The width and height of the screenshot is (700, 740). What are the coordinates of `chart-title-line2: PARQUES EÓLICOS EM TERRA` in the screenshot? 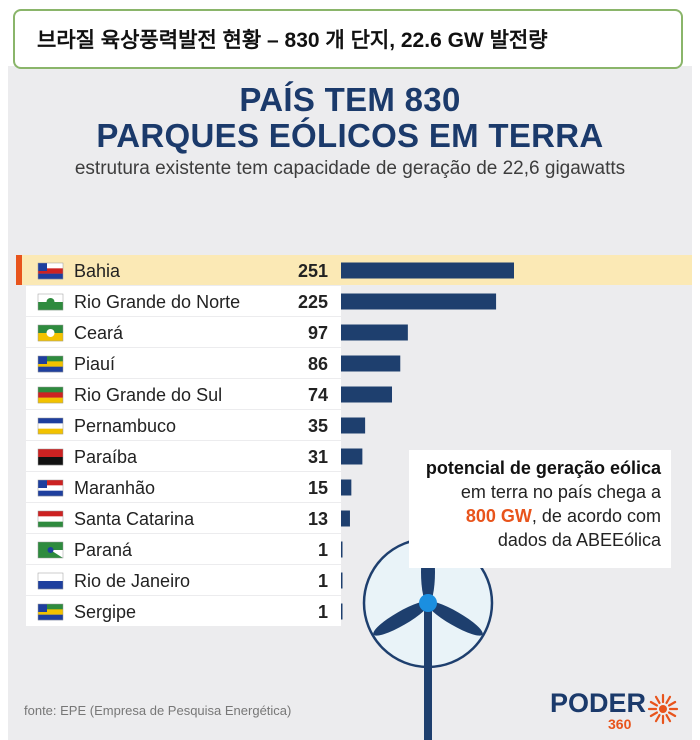 It's located at (350, 135).